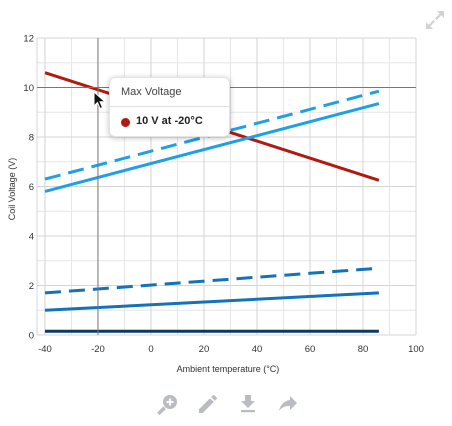  I want to click on x-axis-title: Ambient temperature (°C), so click(228, 369).